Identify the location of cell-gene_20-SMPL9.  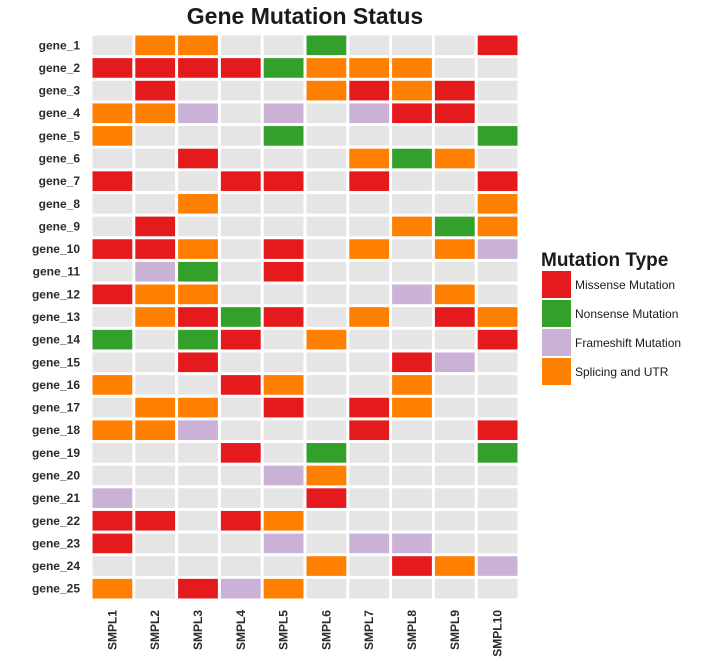
(454, 475).